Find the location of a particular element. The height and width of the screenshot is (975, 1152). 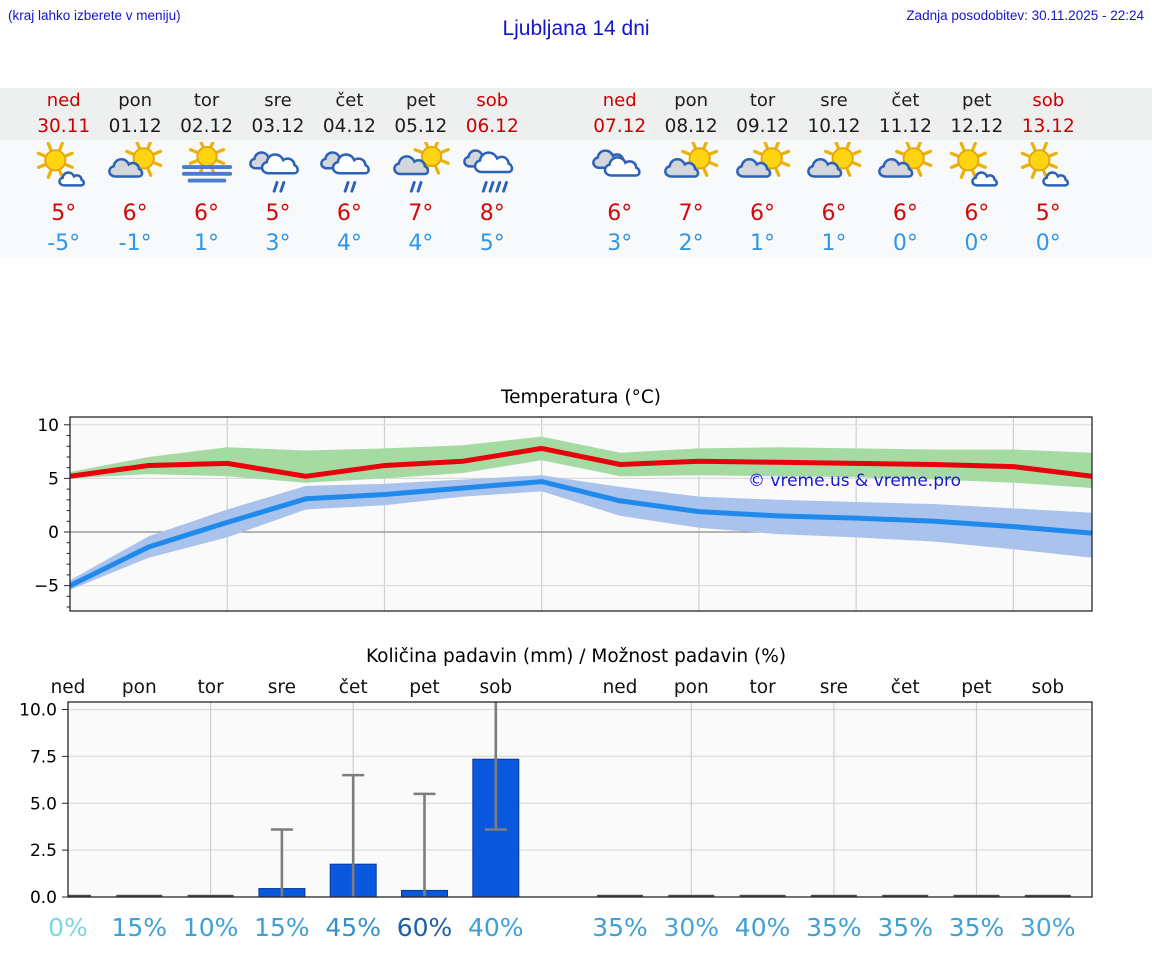

min_temp-line is located at coordinates (581, 534).